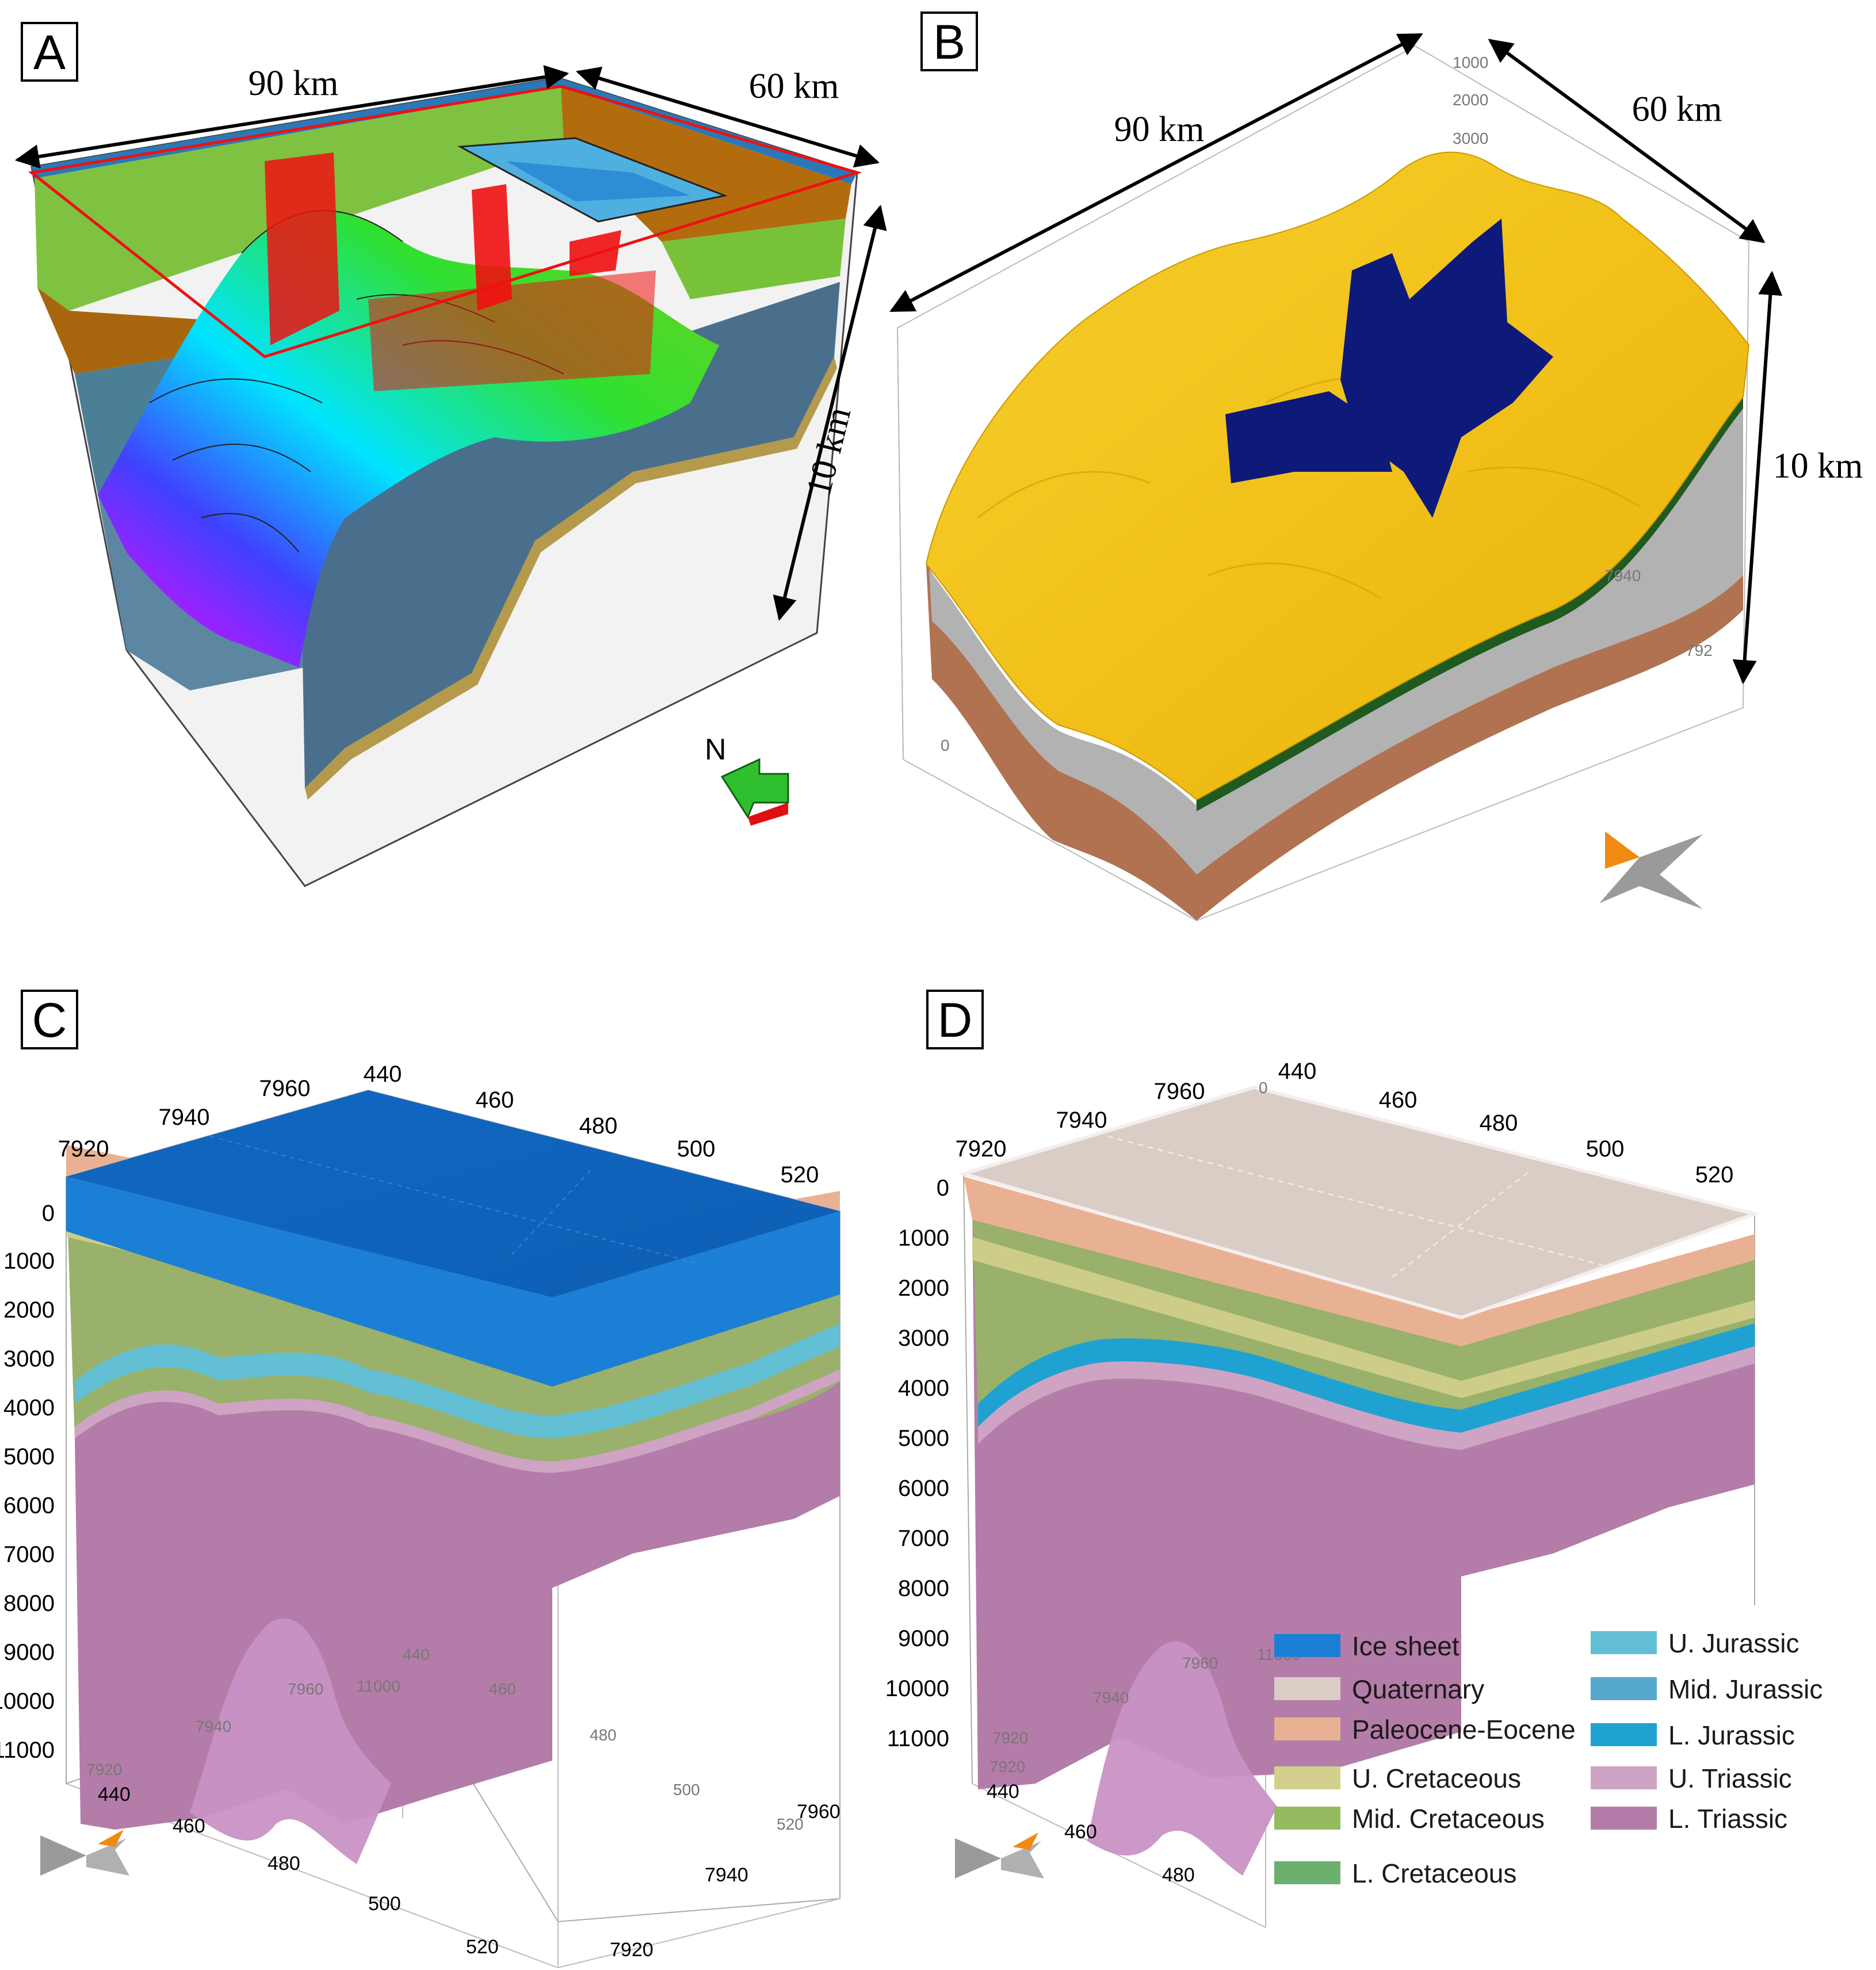 The width and height of the screenshot is (1876, 1970). I want to click on panel-d-grid, so click(1356, 1206).